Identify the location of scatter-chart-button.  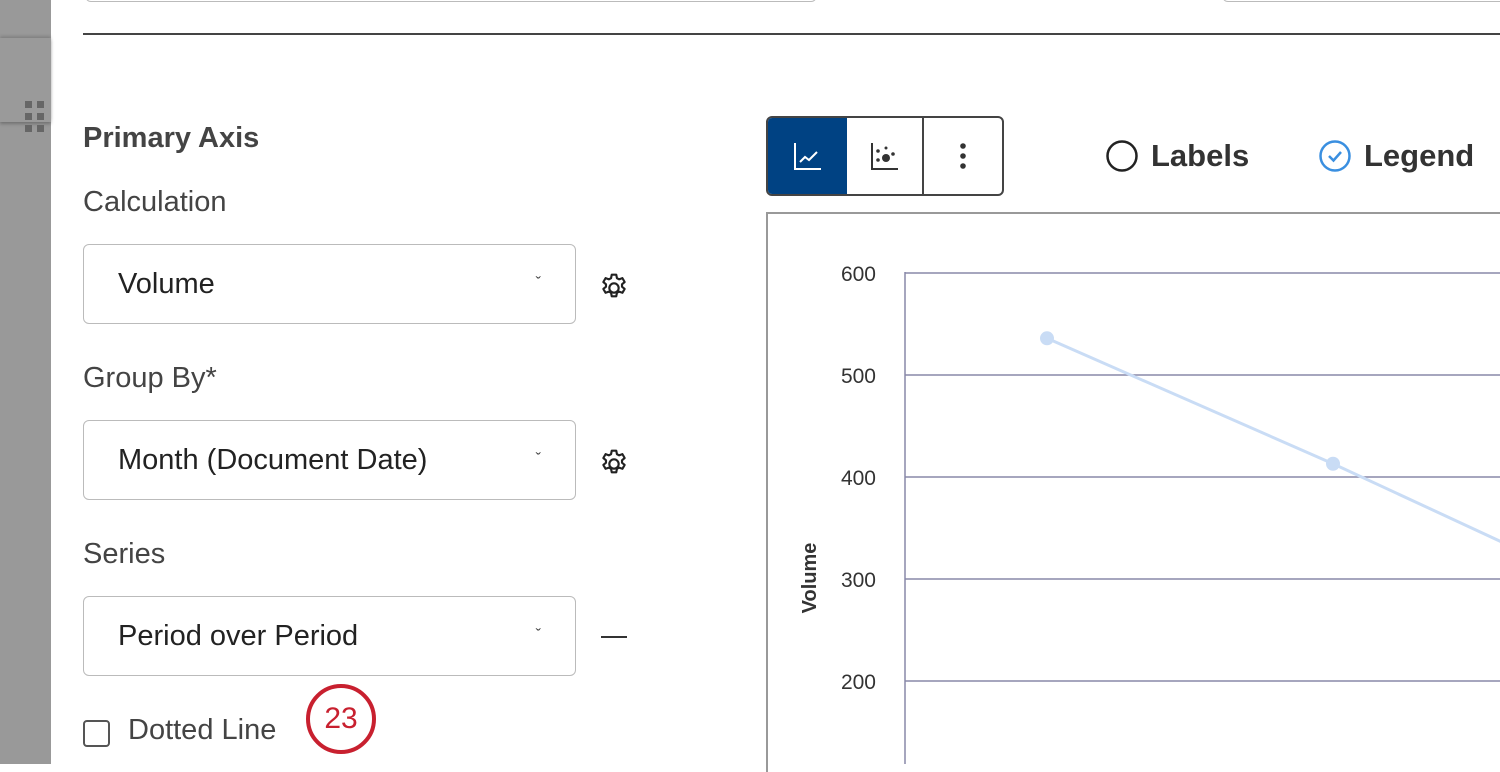
(885, 156).